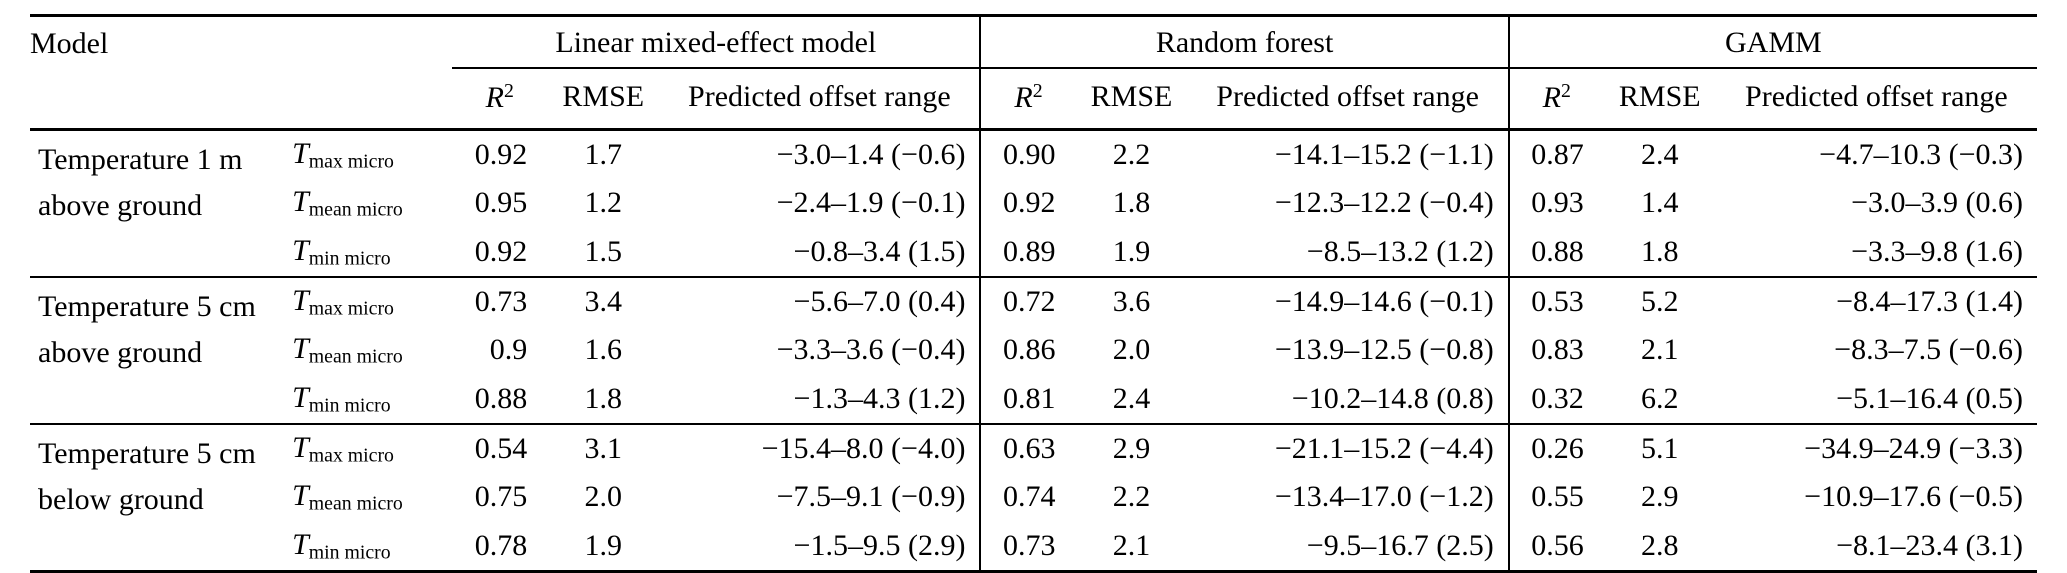  What do you see at coordinates (1928, 350) in the screenshot?
I see `cell-gamm-offset: −8.3–7.5 (−0.6)` at bounding box center [1928, 350].